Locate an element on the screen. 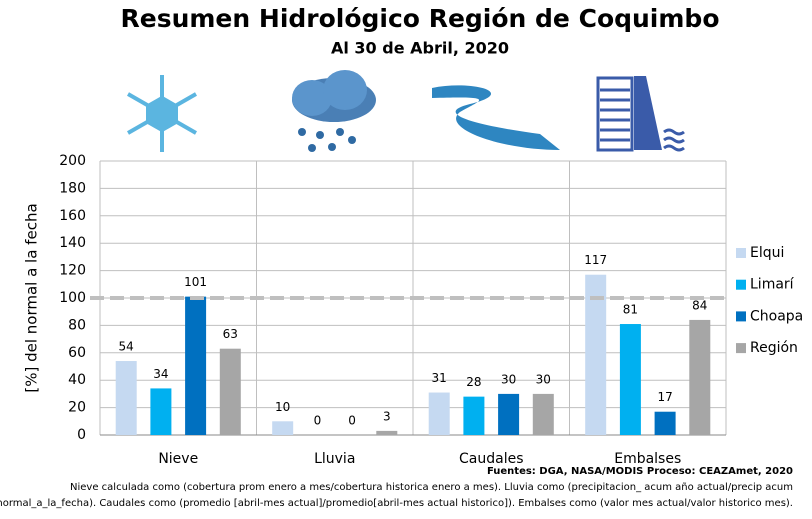 The image size is (812, 519). y-tick-label: 60 is located at coordinates (77, 353).